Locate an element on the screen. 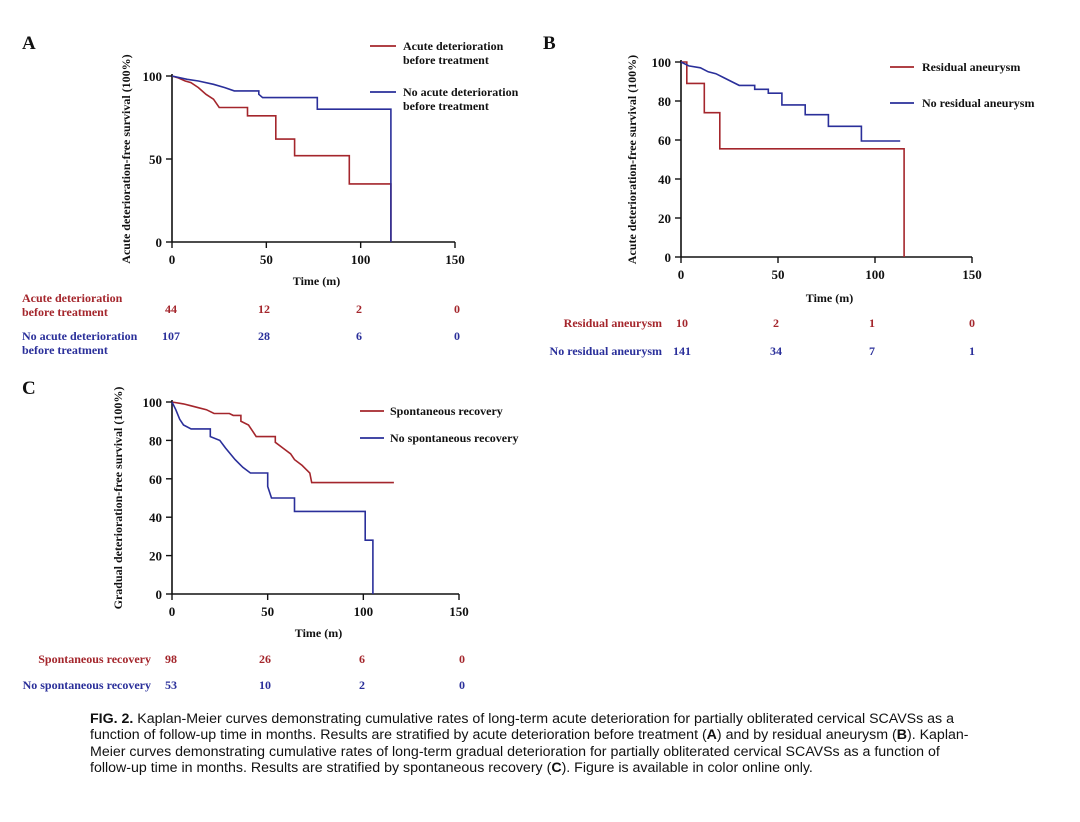 Image resolution: width=1080 pixels, height=822 pixels. caption-bold-text: B is located at coordinates (901, 735).